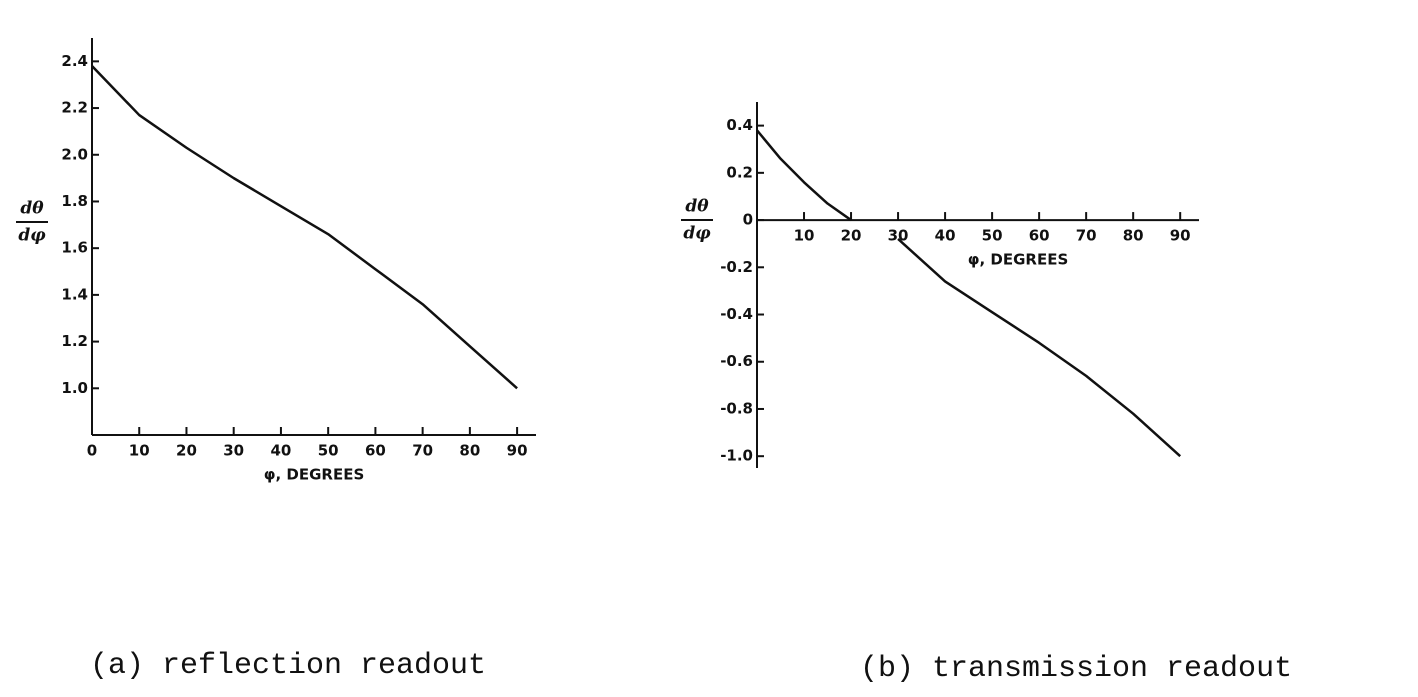 This screenshot has width=1418, height=697. I want to click on y-tick-label: -0.2, so click(736, 267).